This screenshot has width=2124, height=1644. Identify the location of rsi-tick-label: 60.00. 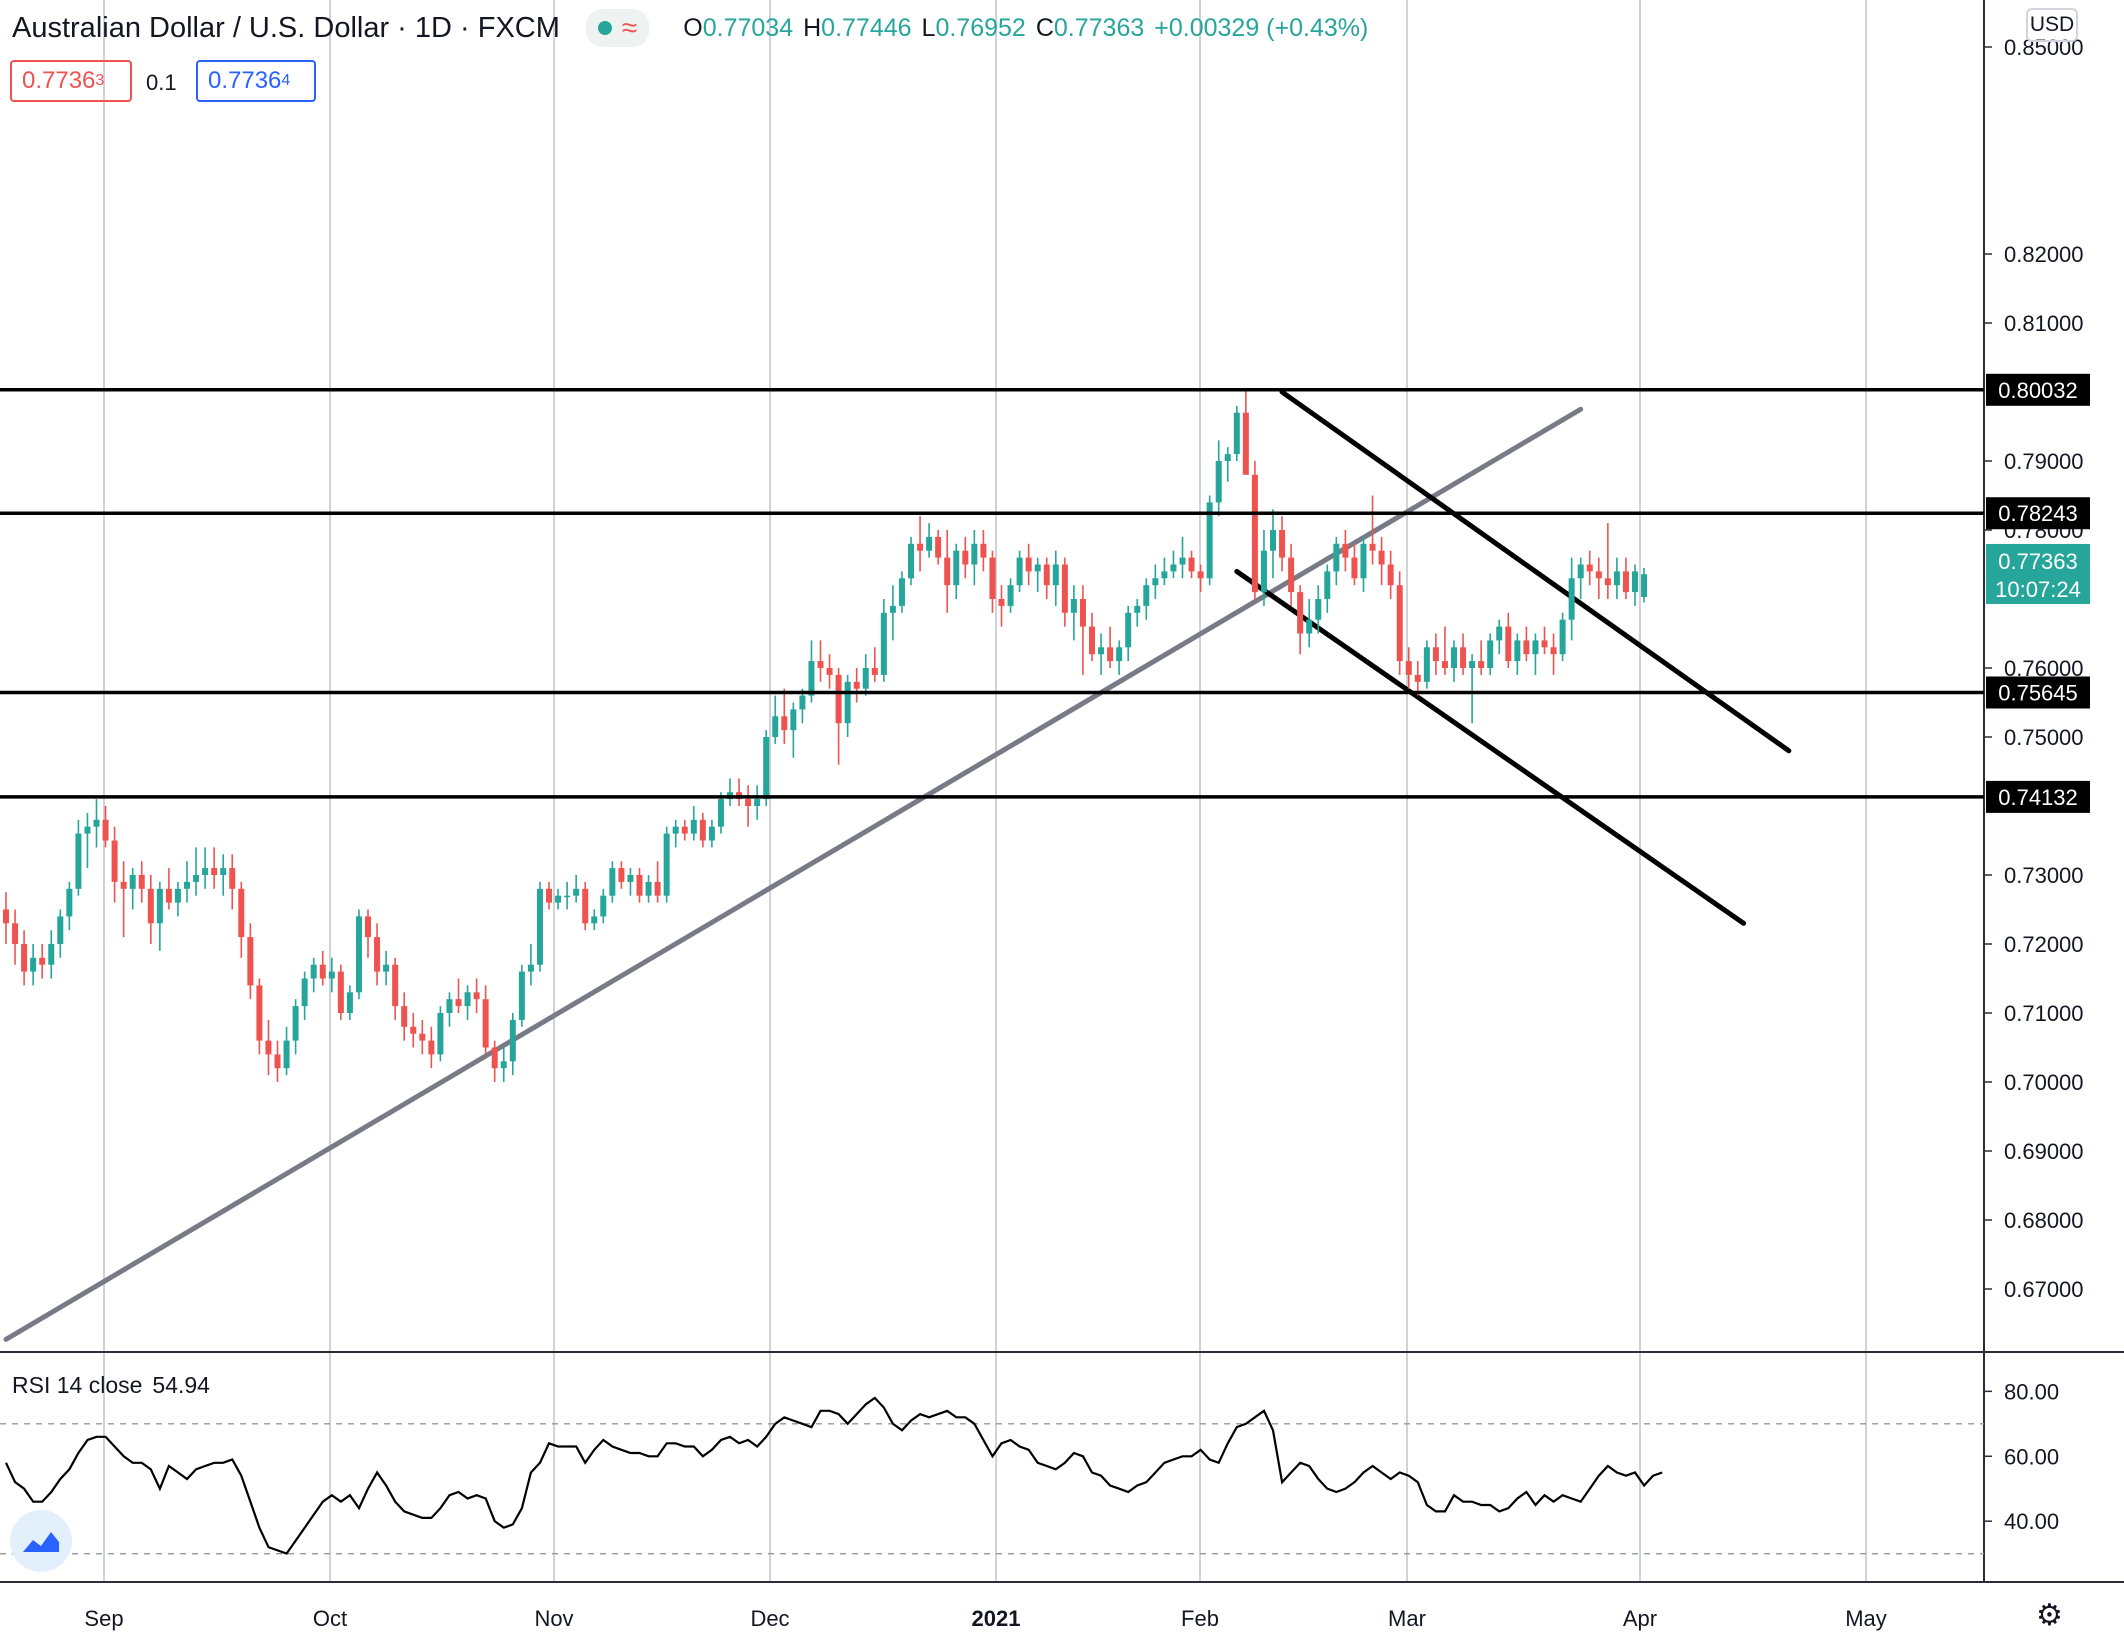
(2031, 1456).